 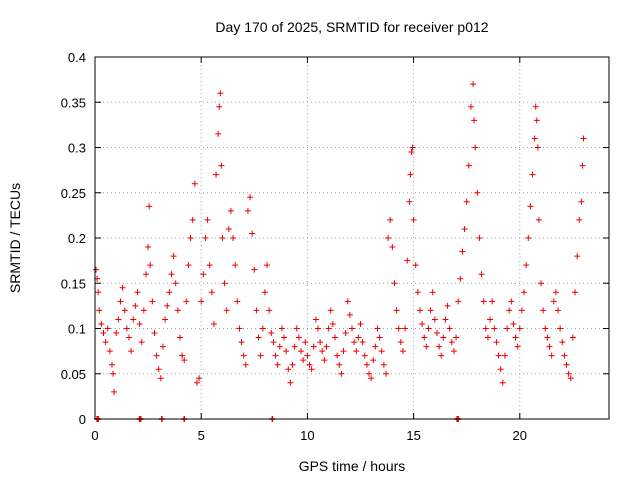 What do you see at coordinates (307, 435) in the screenshot?
I see `x-tick-label: 10` at bounding box center [307, 435].